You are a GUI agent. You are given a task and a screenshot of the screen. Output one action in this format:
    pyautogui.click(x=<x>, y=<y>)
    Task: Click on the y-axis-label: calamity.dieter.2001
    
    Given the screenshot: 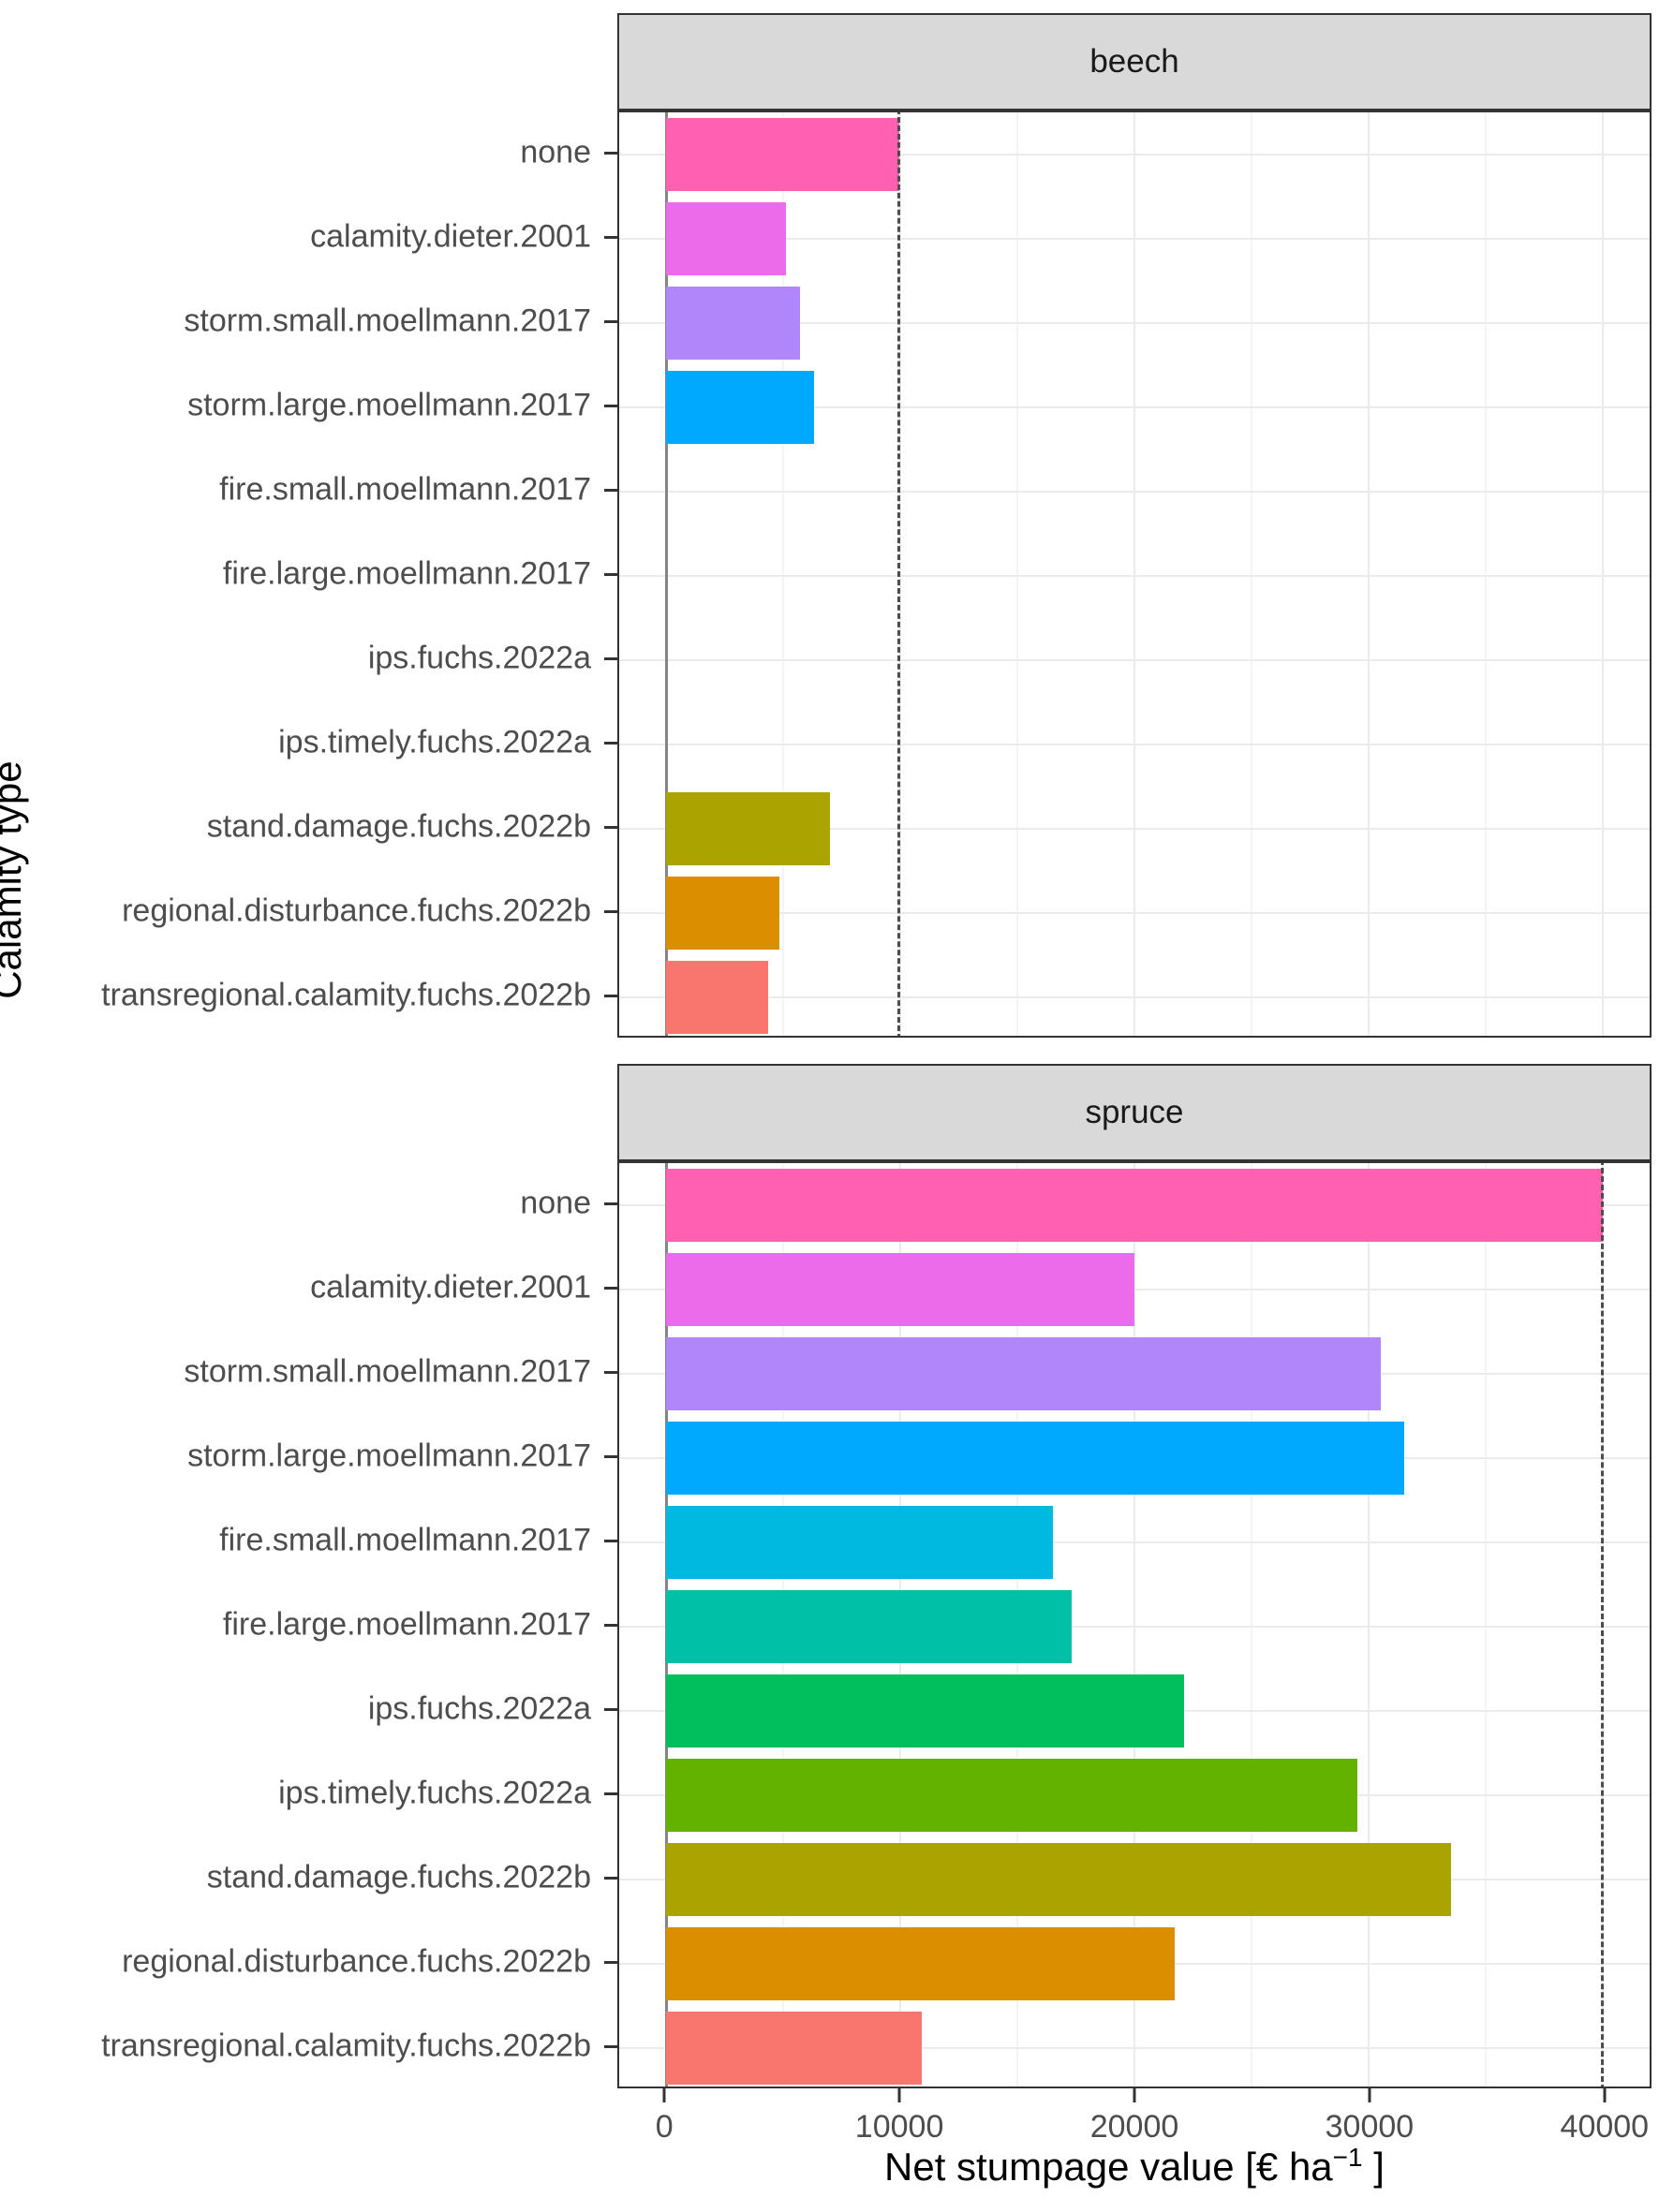 What is the action you would take?
    pyautogui.click(x=451, y=1287)
    